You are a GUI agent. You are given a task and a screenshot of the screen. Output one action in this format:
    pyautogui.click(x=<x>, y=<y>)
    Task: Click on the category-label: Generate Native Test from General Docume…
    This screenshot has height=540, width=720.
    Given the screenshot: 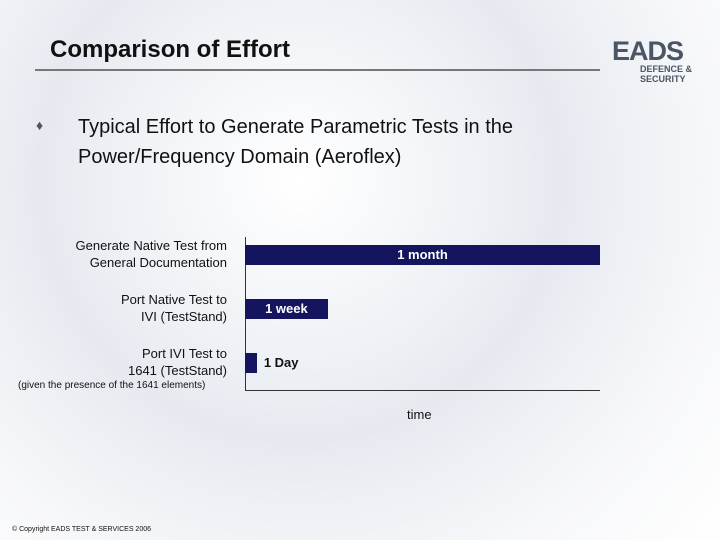 What is the action you would take?
    pyautogui.click(x=151, y=254)
    